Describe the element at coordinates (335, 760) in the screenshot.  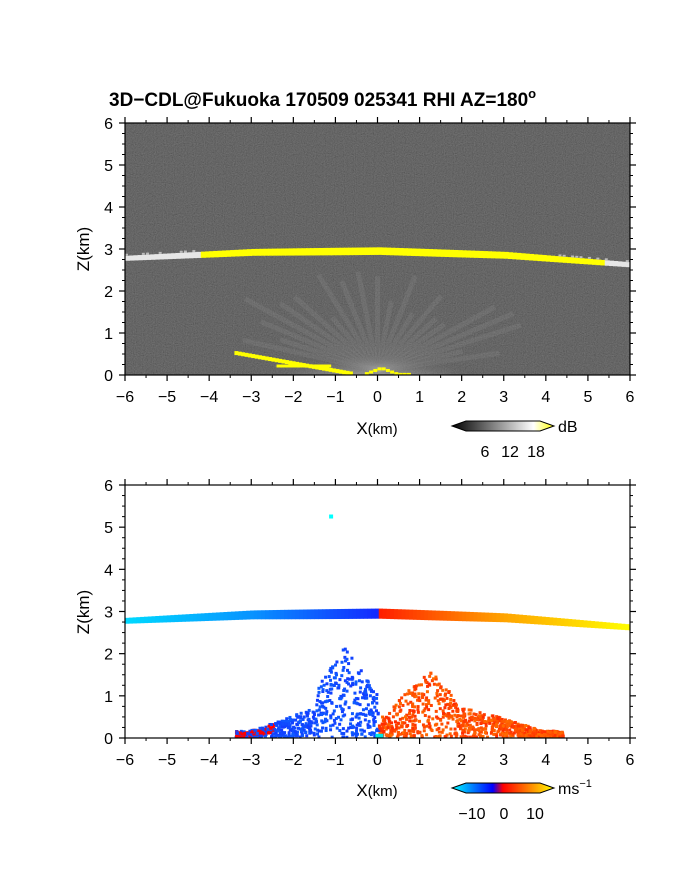
I see `velocity-x-tick-label: −1` at that location.